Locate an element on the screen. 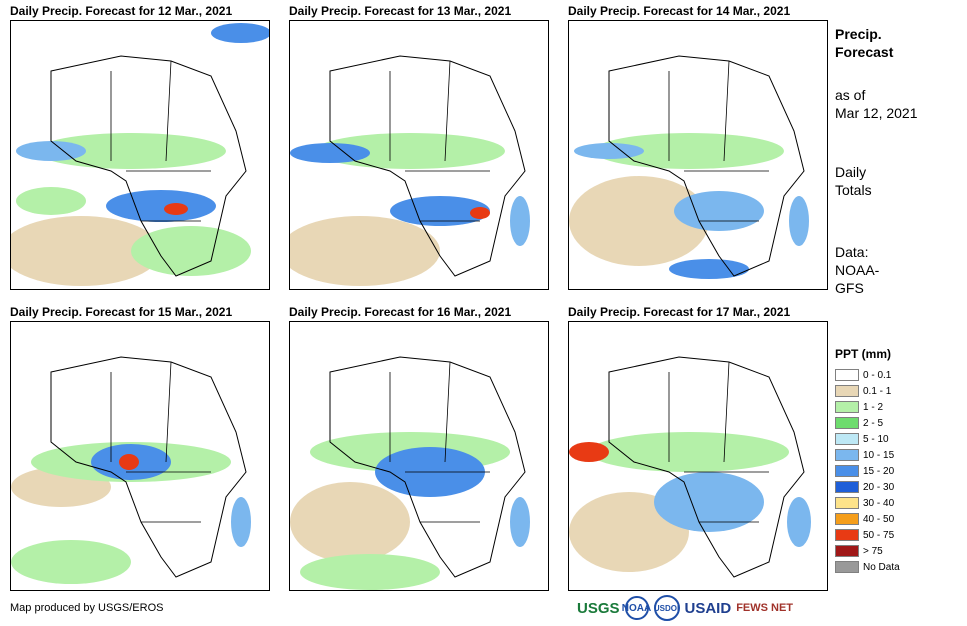  legend-title: PPT (mm) is located at coordinates (863, 354).